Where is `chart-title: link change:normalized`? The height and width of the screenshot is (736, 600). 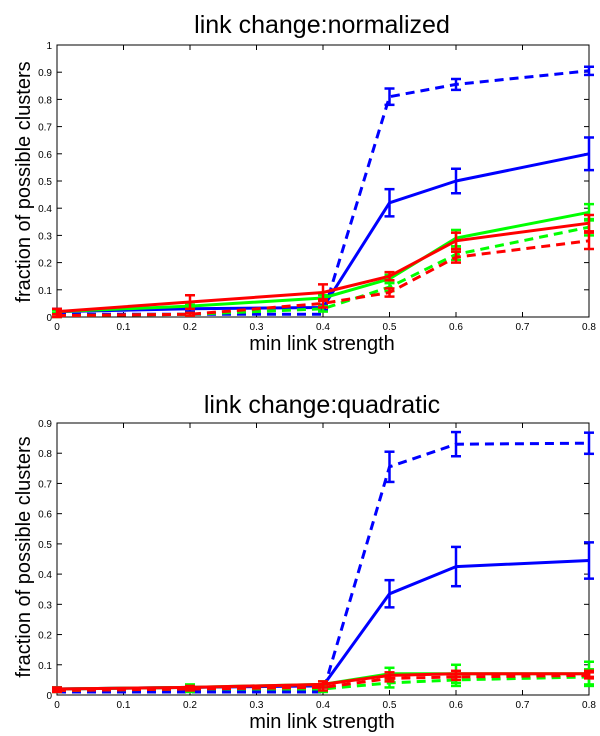 chart-title: link change:normalized is located at coordinates (322, 25).